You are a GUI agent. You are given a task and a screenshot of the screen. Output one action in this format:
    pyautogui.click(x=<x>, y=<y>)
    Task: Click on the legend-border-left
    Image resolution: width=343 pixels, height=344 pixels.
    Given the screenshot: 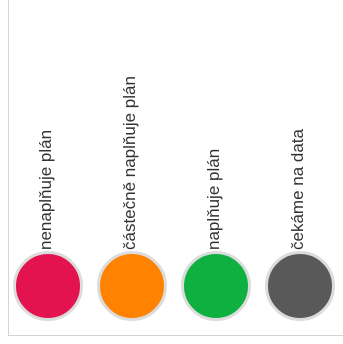 What is the action you would take?
    pyautogui.click(x=8, y=168)
    